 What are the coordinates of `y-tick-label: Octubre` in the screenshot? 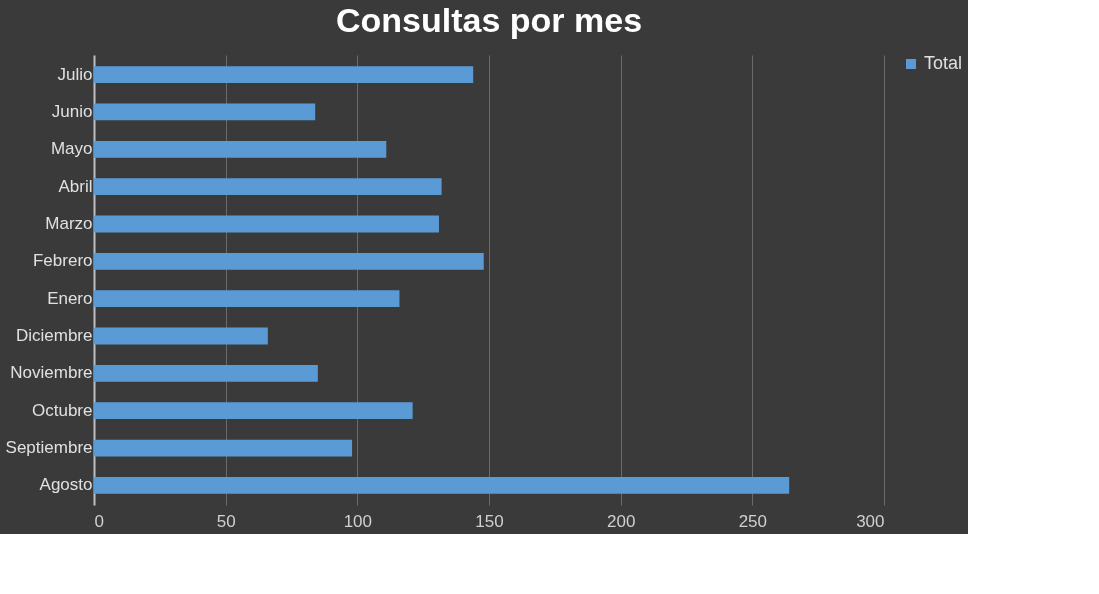 It's located at (62, 410).